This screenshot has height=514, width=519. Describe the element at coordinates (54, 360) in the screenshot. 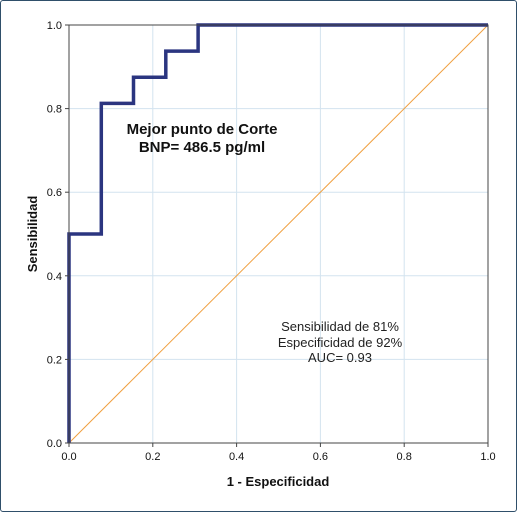

I see `y-tick-label: 0.2` at that location.